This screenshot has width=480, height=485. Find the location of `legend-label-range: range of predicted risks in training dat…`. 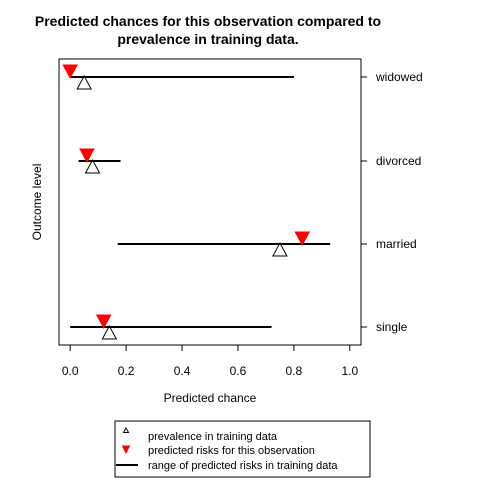

legend-label-range: range of predicted risks in training dat… is located at coordinates (243, 466).